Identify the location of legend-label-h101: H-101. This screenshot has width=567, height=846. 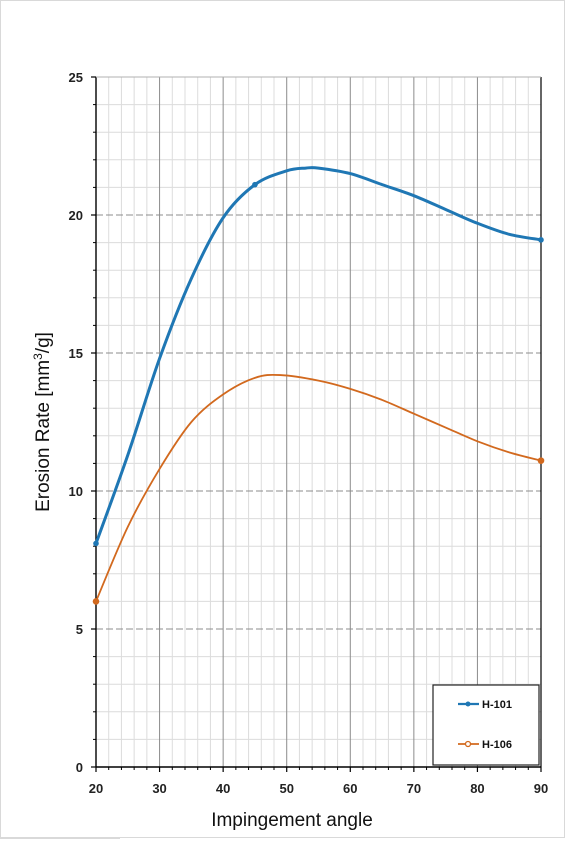
(497, 705).